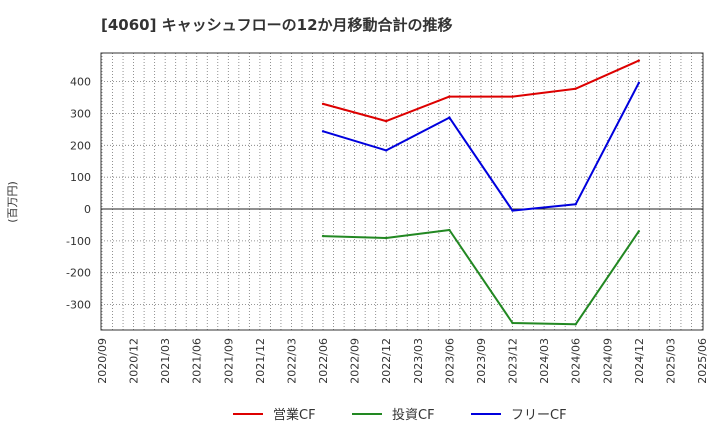  I want to click on y-tick-label: -300, so click(78, 305).